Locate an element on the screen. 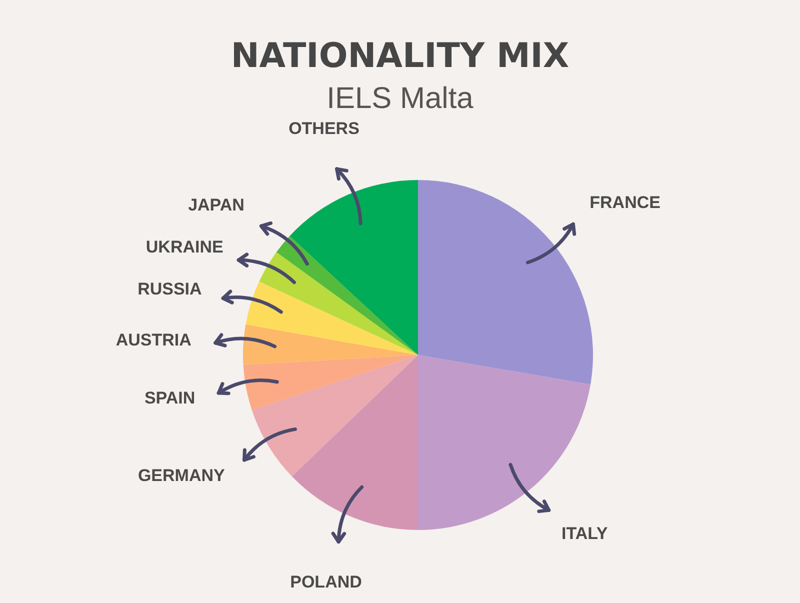  slice-label: UKRAINE is located at coordinates (185, 246).